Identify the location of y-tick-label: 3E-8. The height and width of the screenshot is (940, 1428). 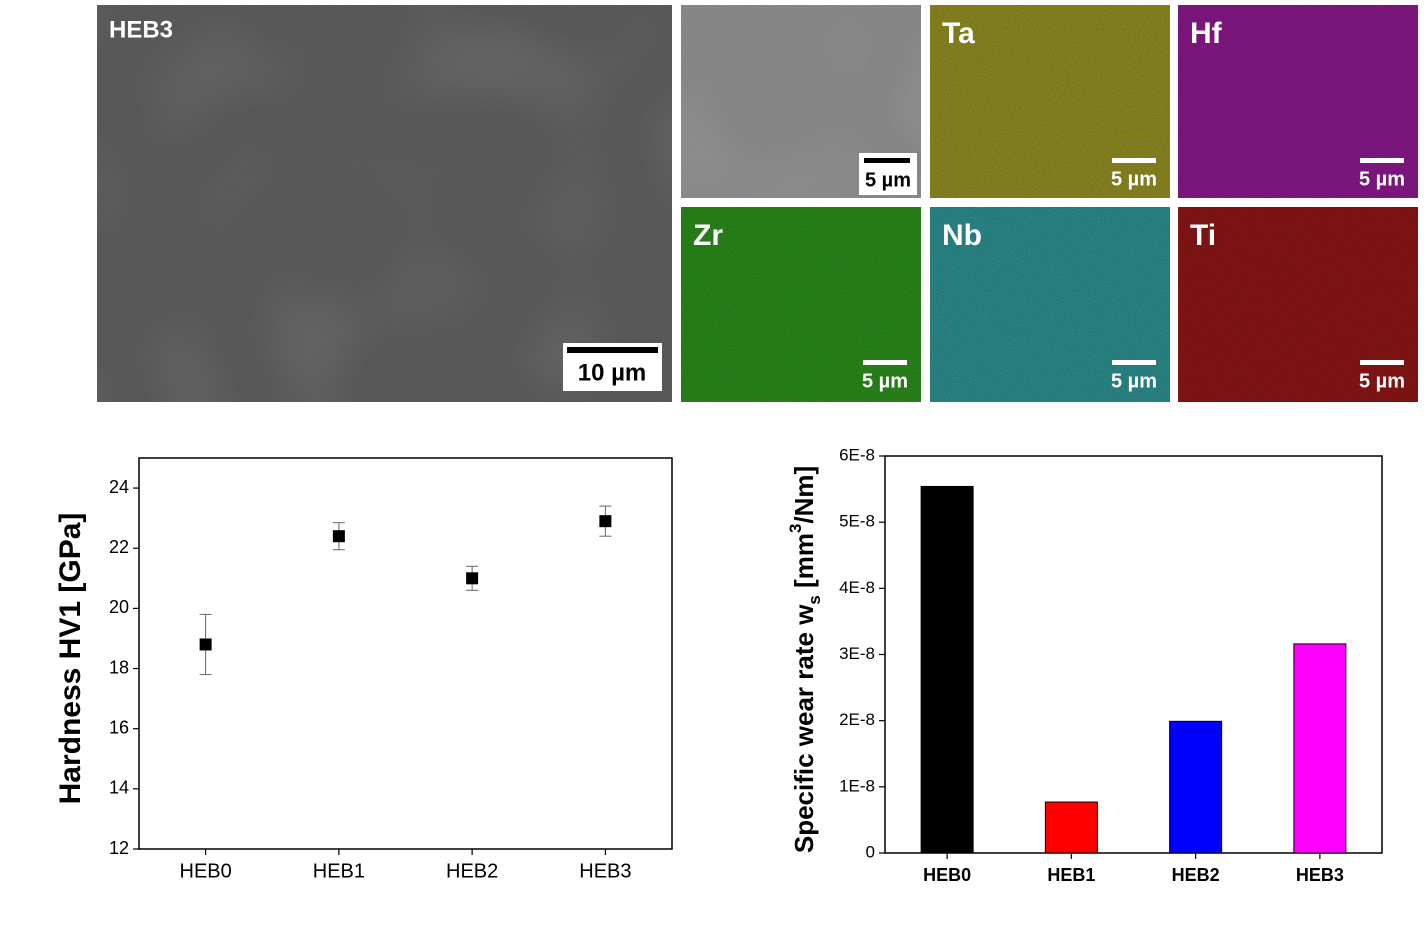
(857, 653).